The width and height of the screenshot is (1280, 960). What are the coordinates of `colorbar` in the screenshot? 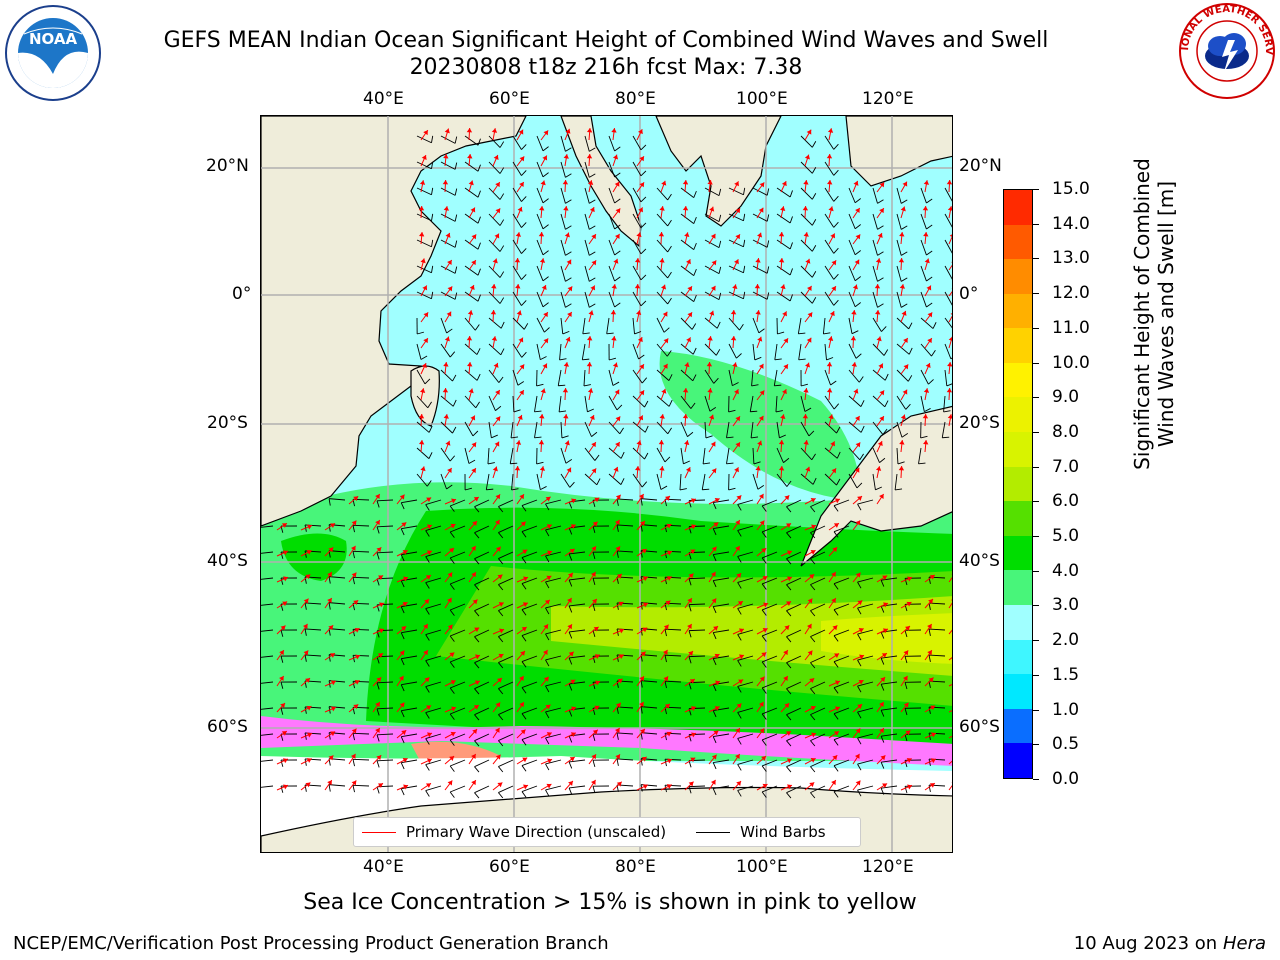 It's located at (1018, 484).